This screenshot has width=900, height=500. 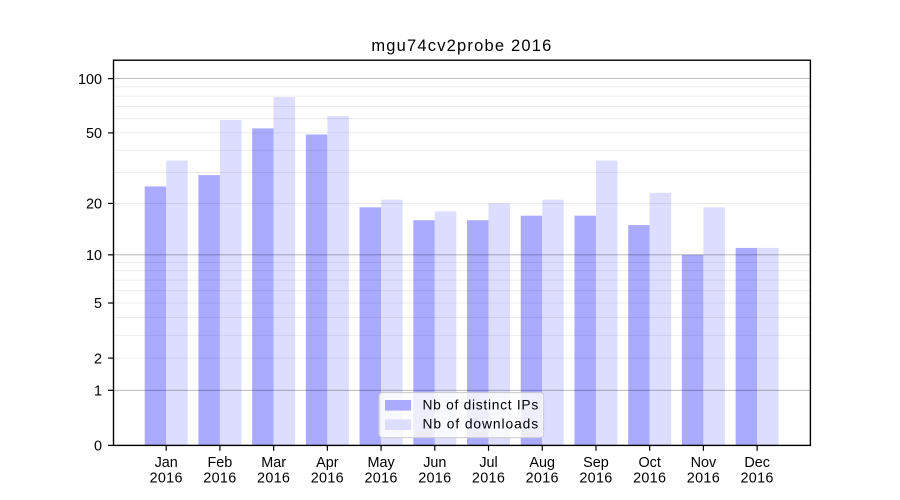 What do you see at coordinates (90, 80) in the screenshot?
I see `svg-text: 100` at bounding box center [90, 80].